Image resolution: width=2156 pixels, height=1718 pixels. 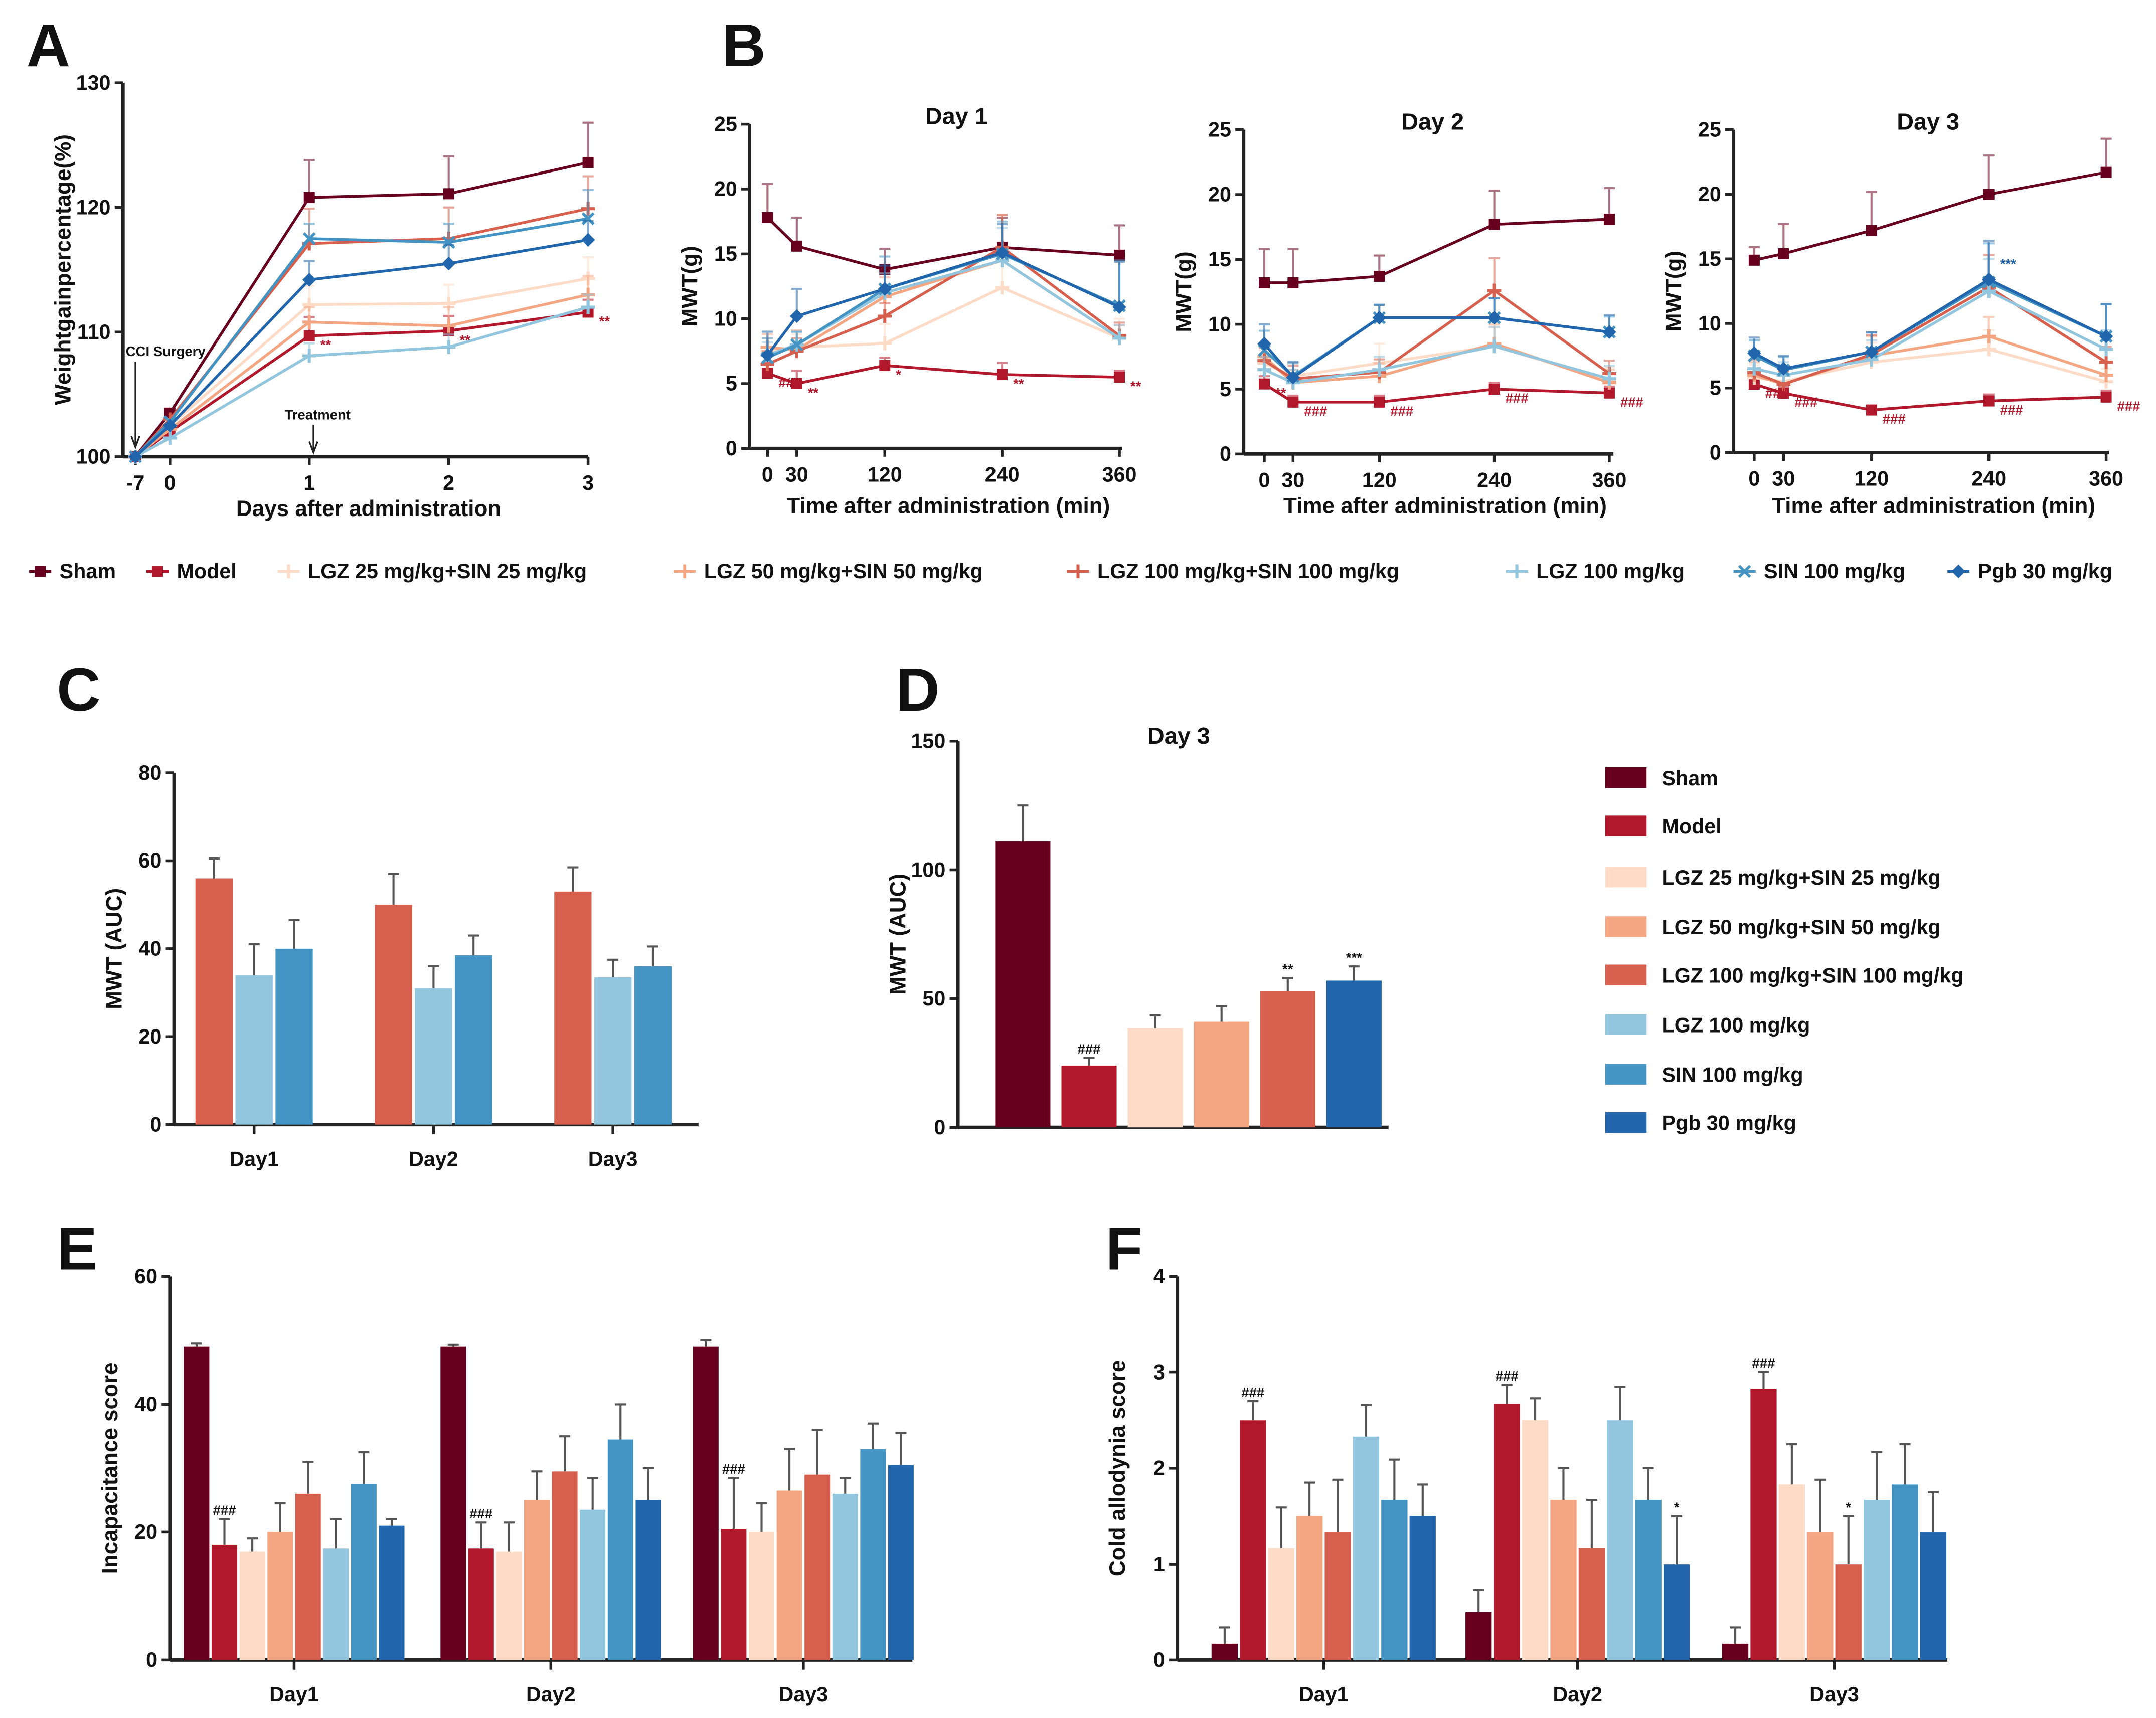 I want to click on x-tick-label: 360, so click(x=1119, y=474).